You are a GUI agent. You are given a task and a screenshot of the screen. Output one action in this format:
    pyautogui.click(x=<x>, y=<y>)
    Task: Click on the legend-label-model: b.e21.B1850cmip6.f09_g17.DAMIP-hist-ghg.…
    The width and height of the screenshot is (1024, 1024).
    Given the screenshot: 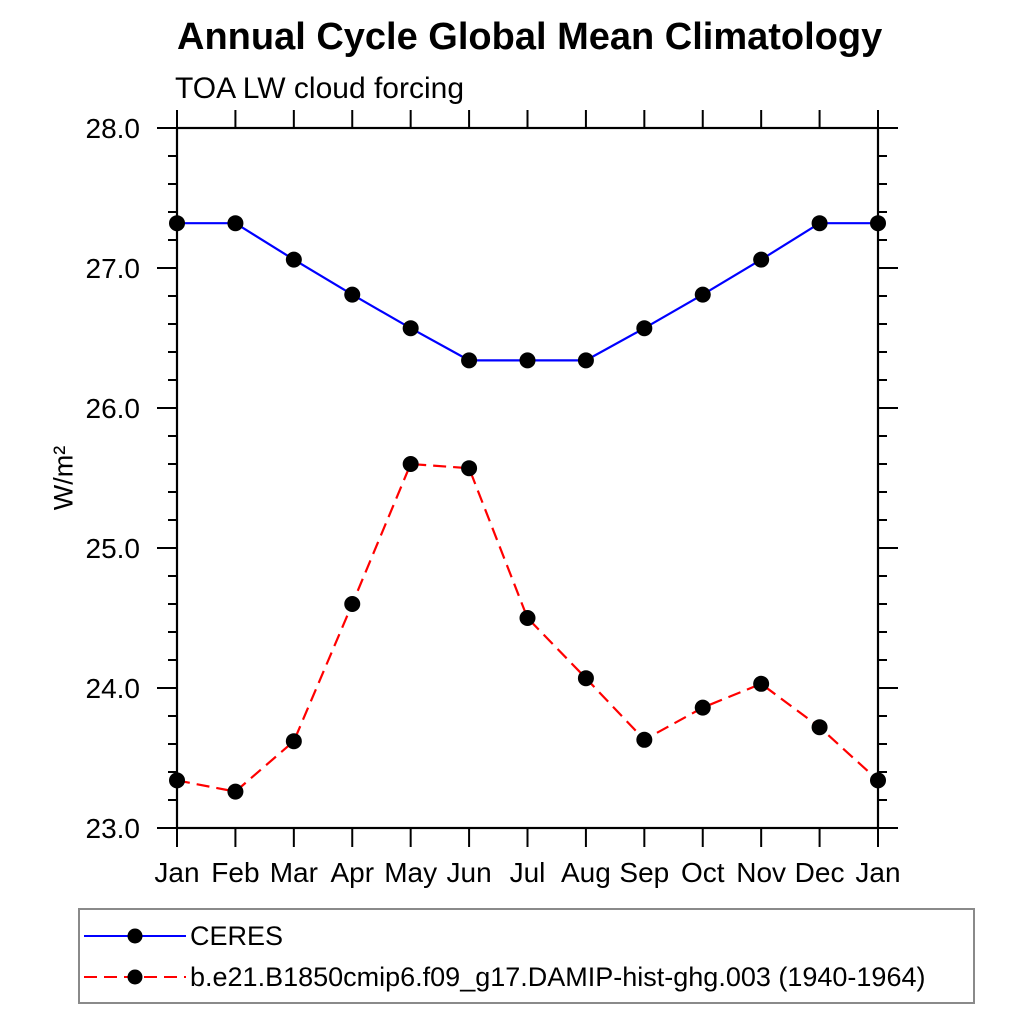 What is the action you would take?
    pyautogui.click(x=558, y=976)
    